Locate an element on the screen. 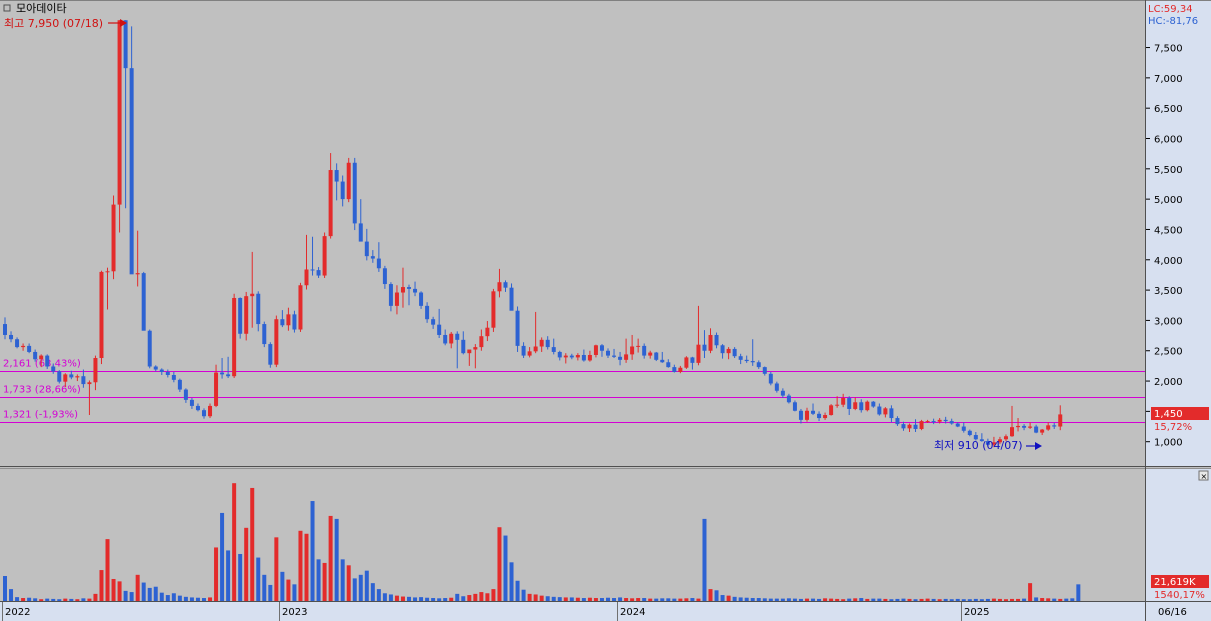 The height and width of the screenshot is (621, 1211). y-tick-label: 6,000 is located at coordinates (1168, 140).